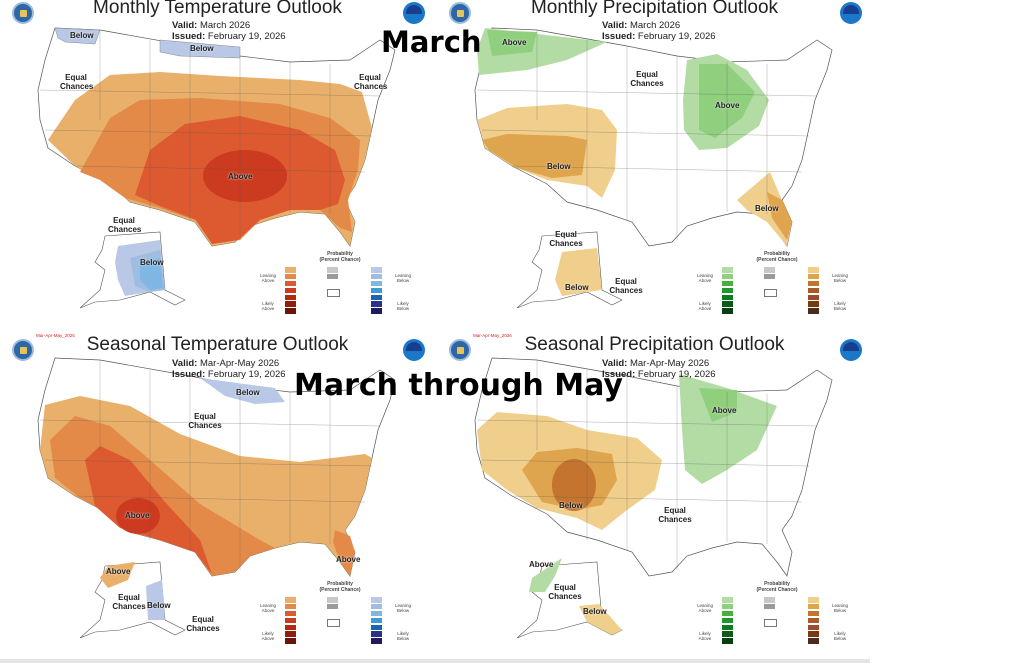  I want to click on panel-title: Seasonal Temperature Outlook, so click(217, 344).